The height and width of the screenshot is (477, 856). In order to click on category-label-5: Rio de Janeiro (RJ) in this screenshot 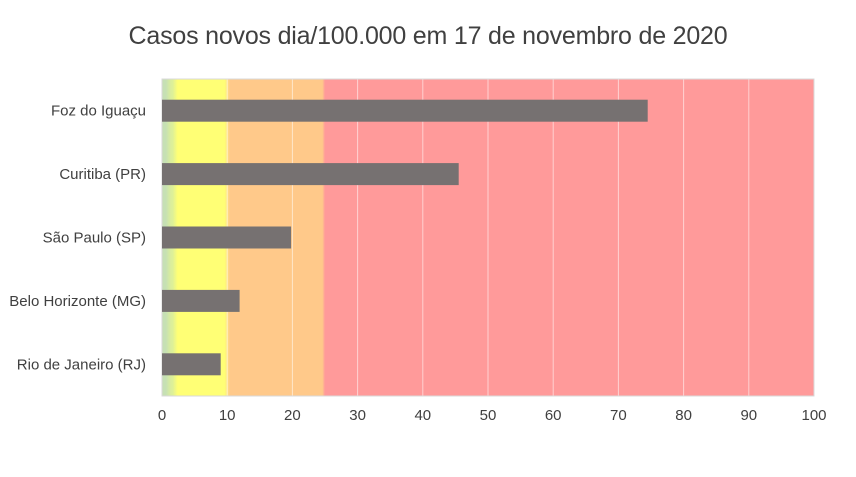, I will do `click(81, 364)`.